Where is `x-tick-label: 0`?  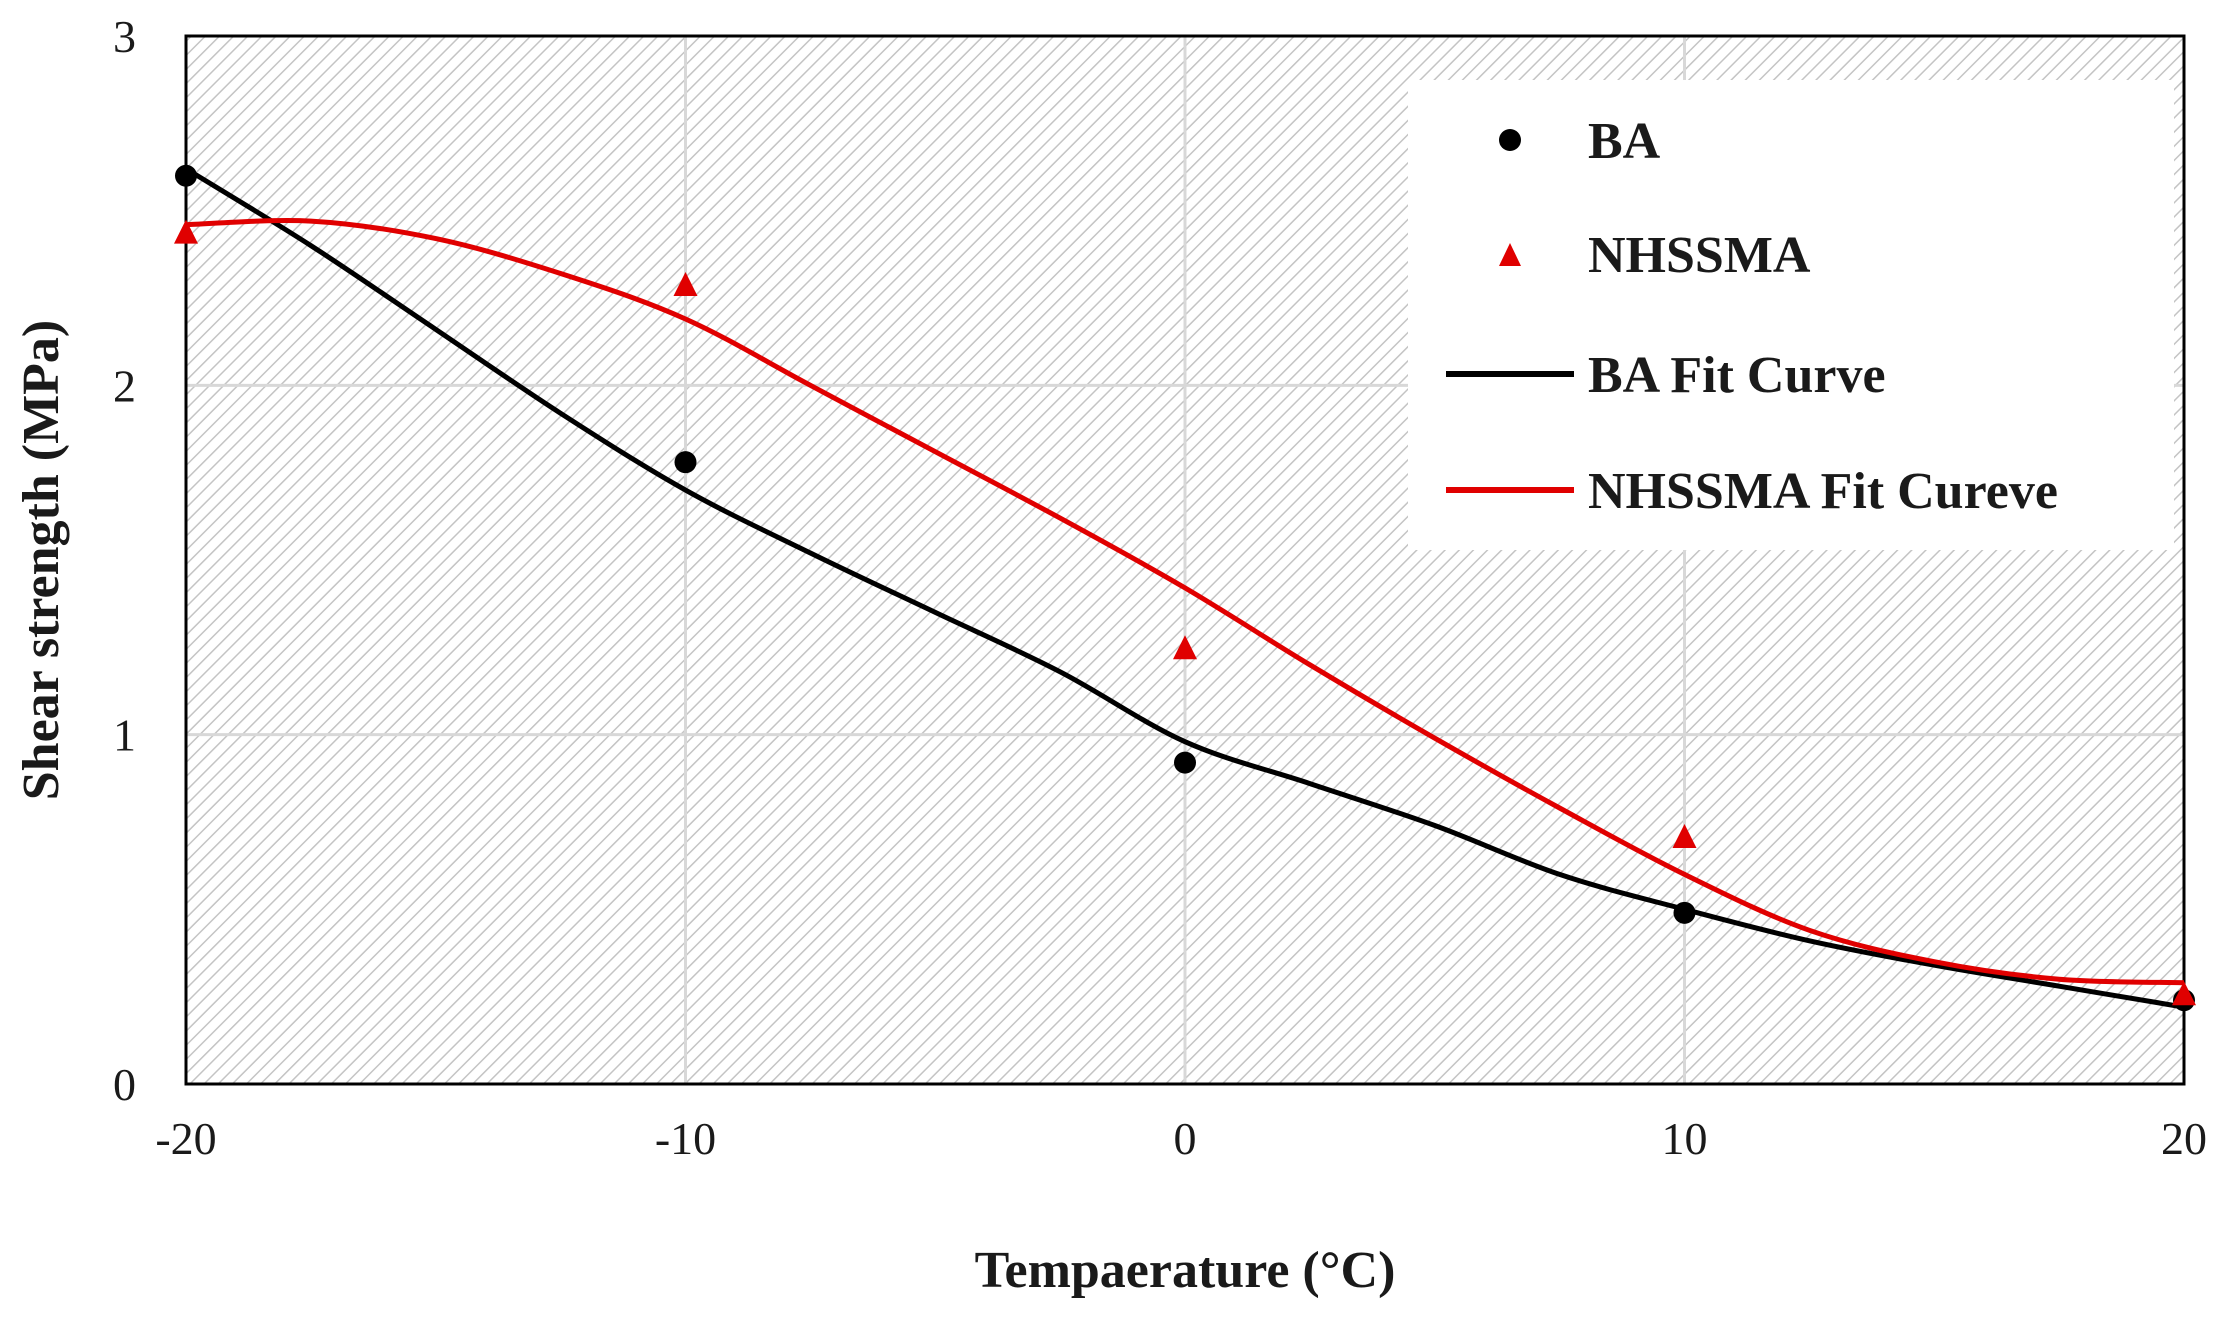
x-tick-label: 0 is located at coordinates (1185, 1138).